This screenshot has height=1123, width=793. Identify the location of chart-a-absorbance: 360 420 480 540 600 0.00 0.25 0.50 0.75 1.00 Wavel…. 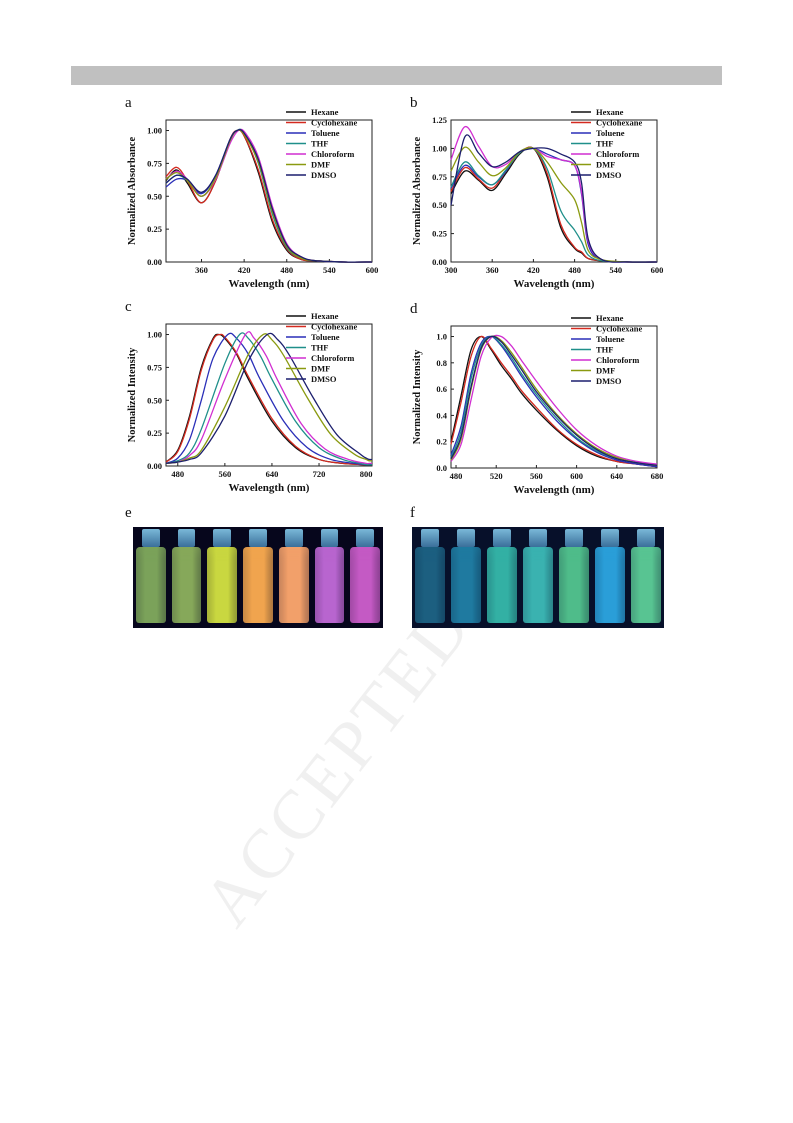
(253, 198).